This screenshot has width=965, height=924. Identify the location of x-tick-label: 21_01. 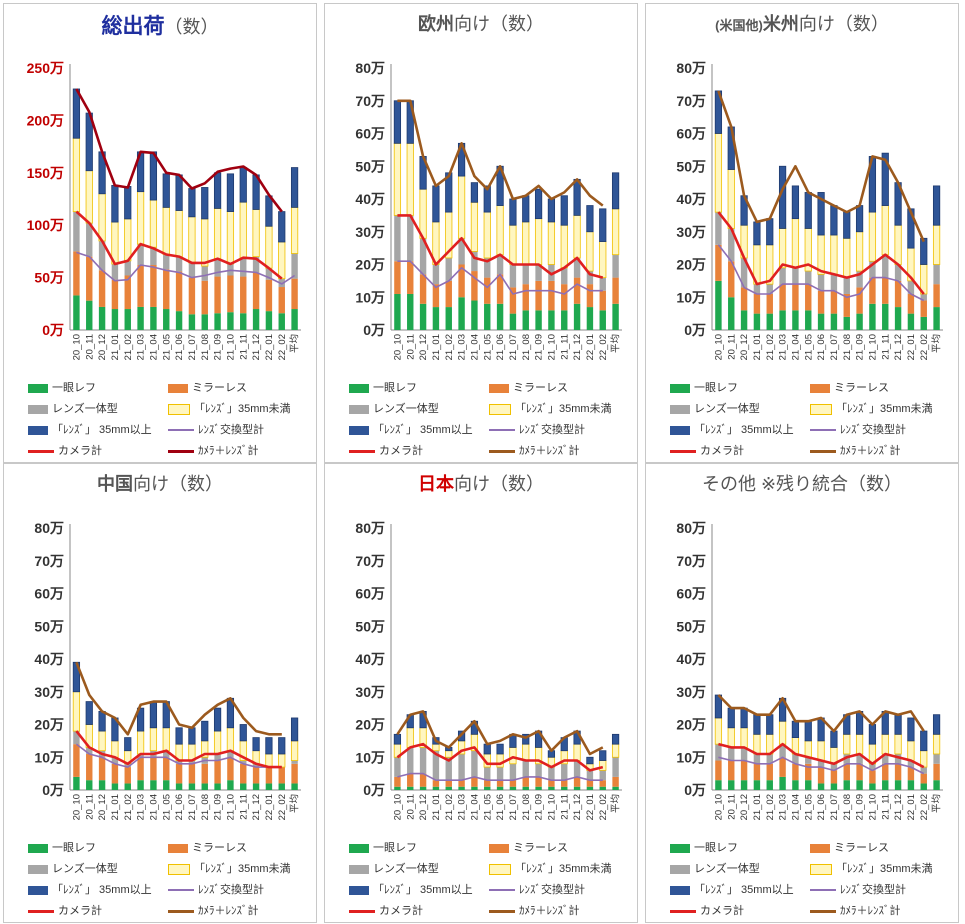
(115, 807).